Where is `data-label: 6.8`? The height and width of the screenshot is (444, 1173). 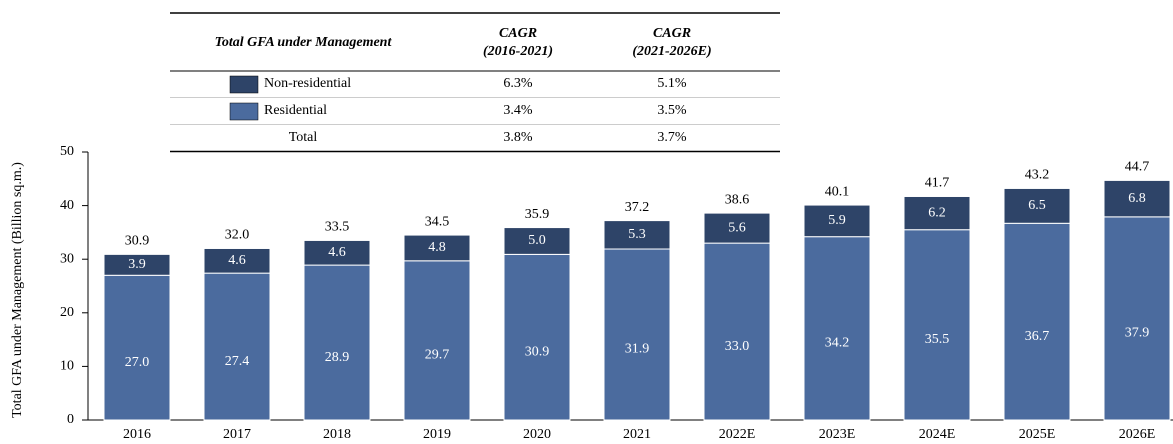
data-label: 6.8 is located at coordinates (1137, 198).